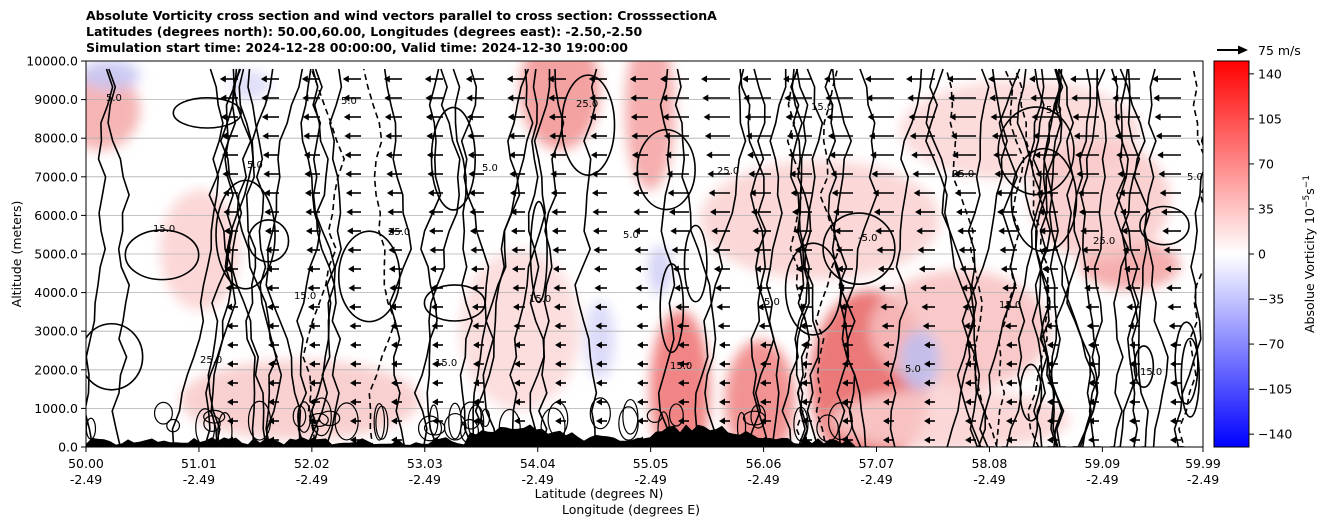  I want to click on vorticity-blob-positive, so click(300, 400).